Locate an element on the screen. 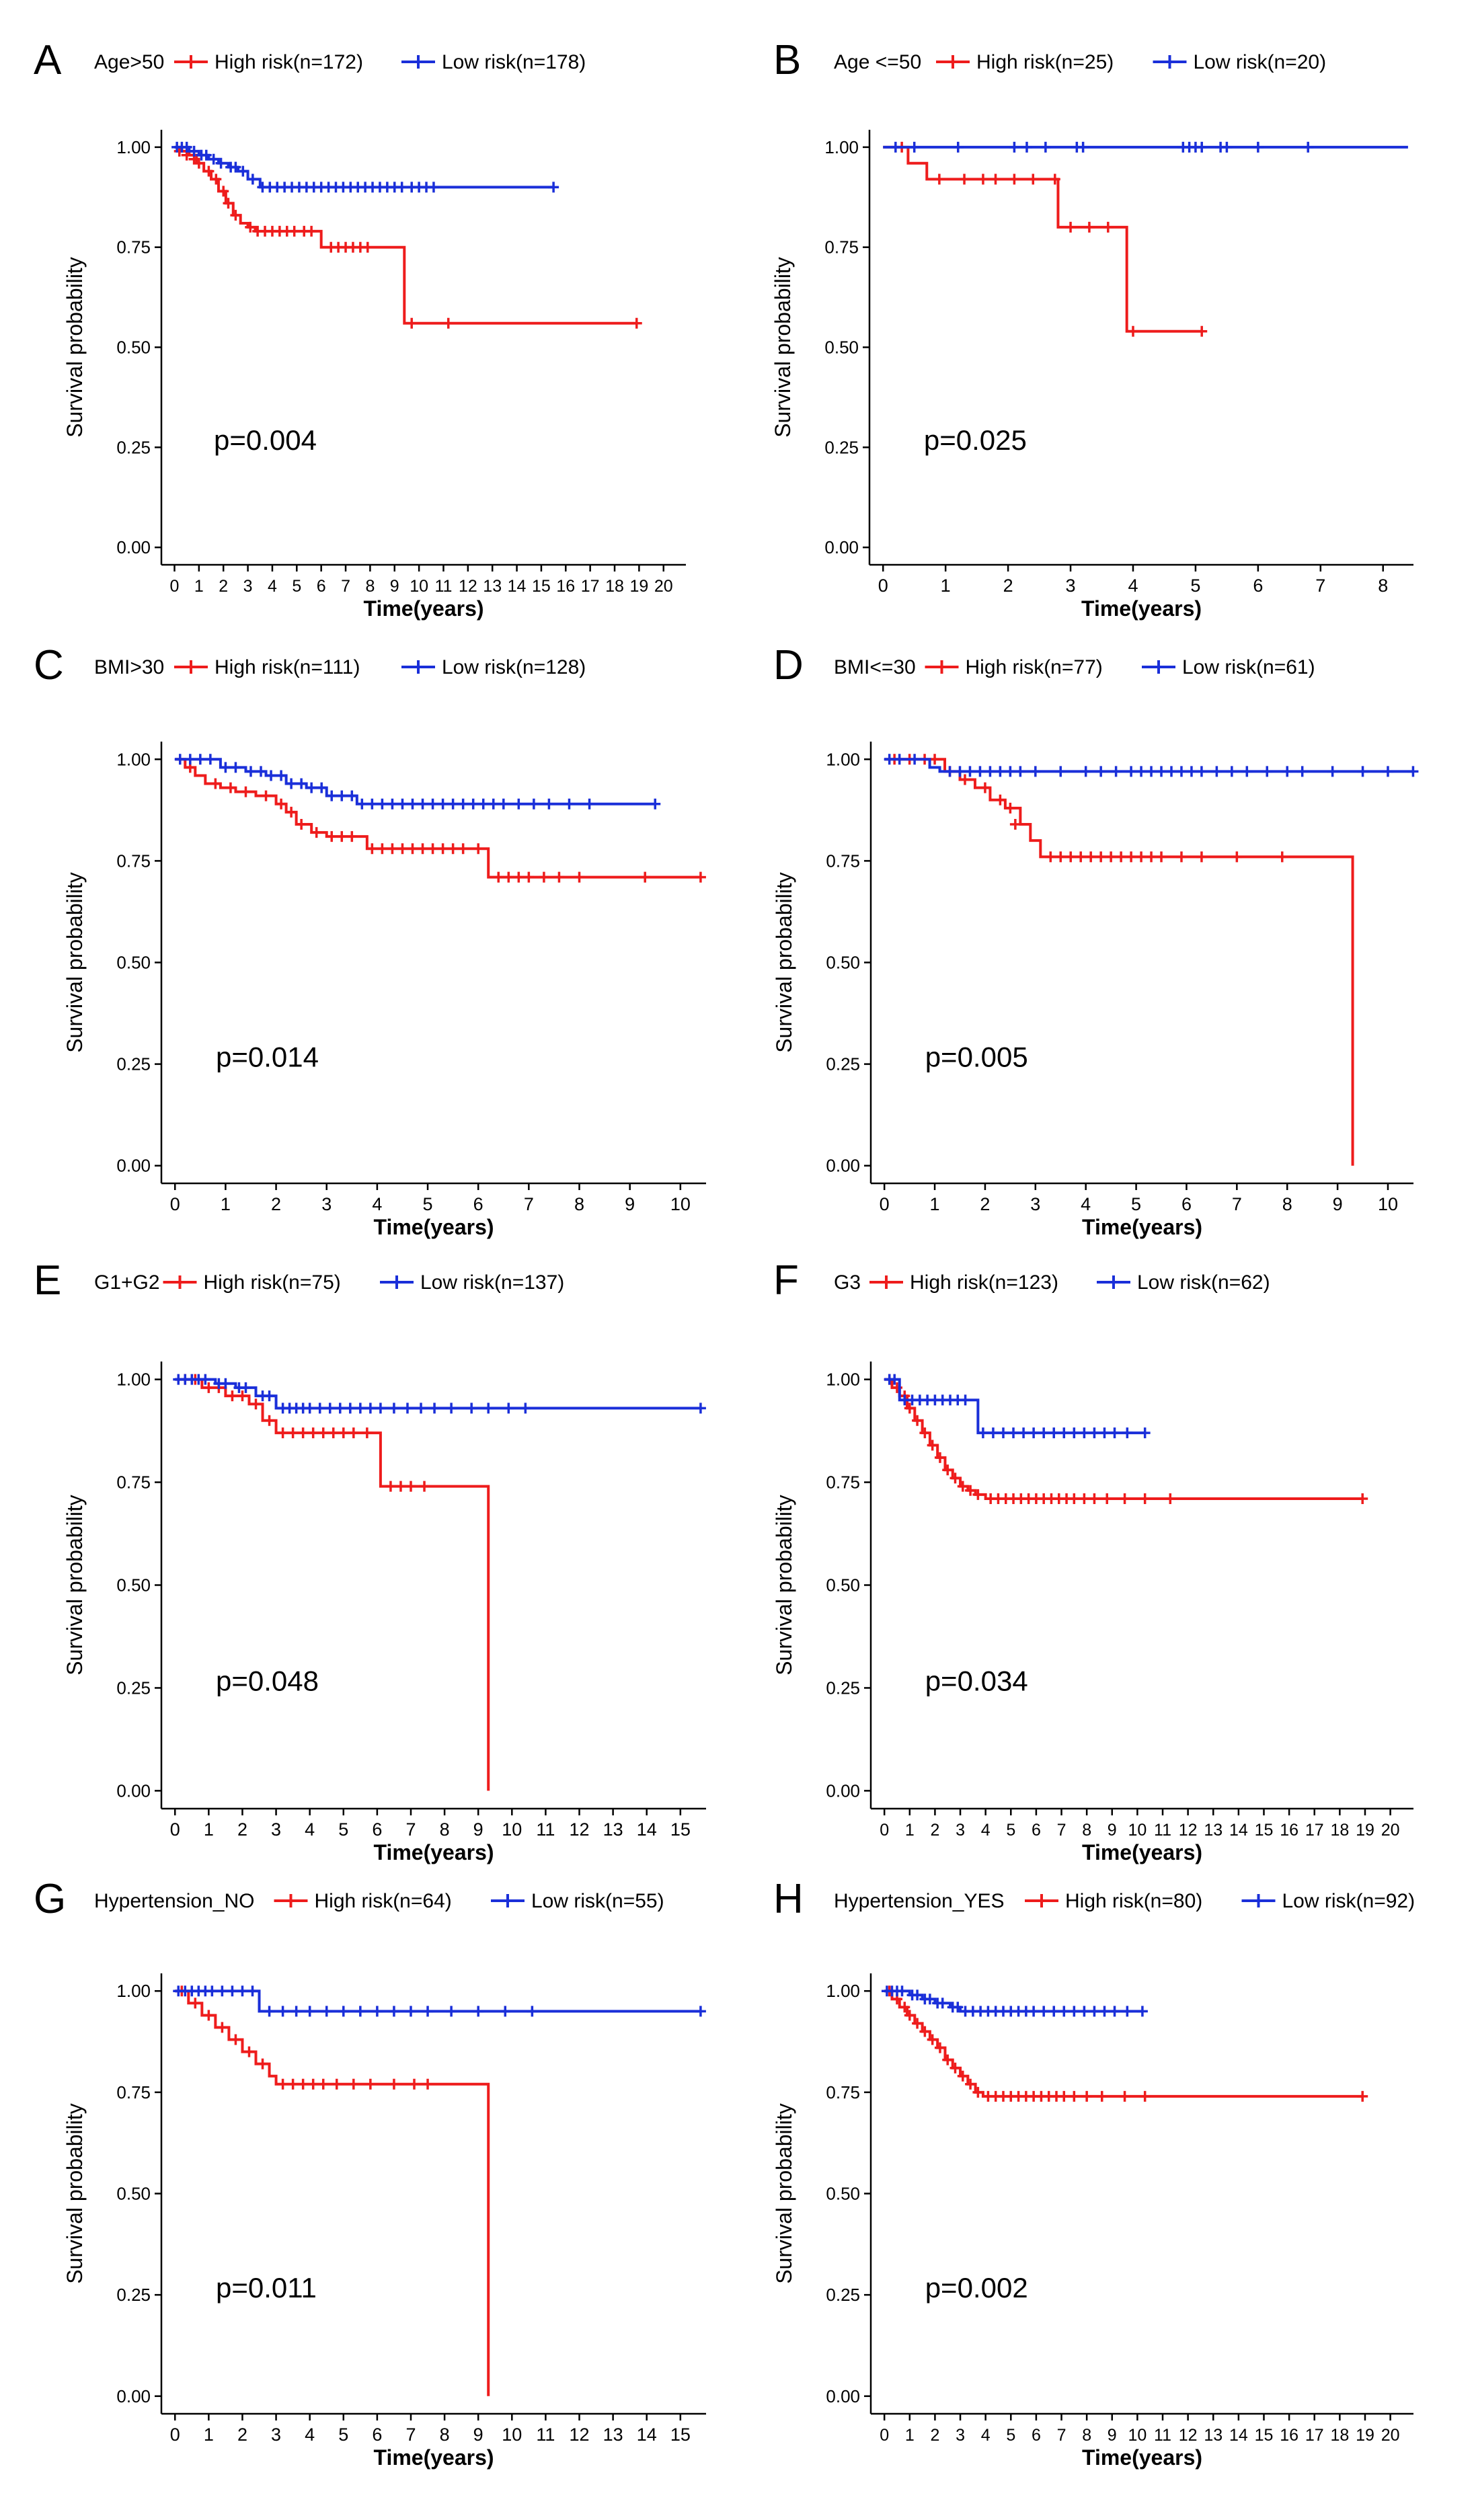 This screenshot has width=1474, height=2520. x-tick-label: 10 is located at coordinates (1137, 2435).